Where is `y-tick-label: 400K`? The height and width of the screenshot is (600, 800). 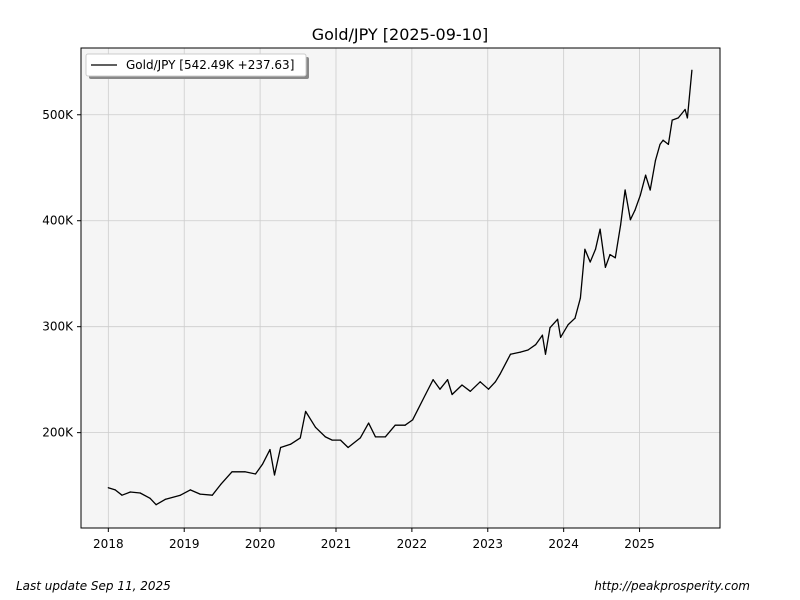 y-tick-label: 400K is located at coordinates (58, 221).